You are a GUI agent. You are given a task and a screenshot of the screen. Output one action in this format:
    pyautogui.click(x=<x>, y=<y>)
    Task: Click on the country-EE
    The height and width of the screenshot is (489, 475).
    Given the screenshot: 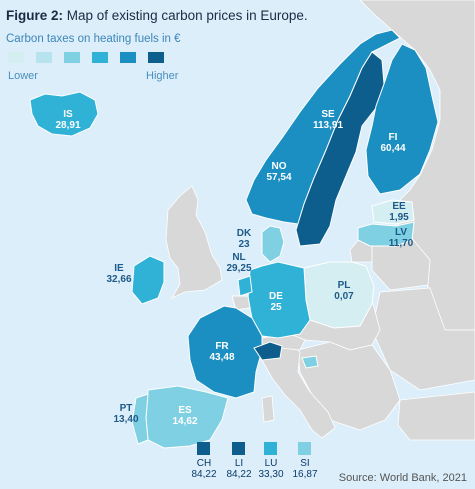 What is the action you would take?
    pyautogui.click(x=393, y=212)
    